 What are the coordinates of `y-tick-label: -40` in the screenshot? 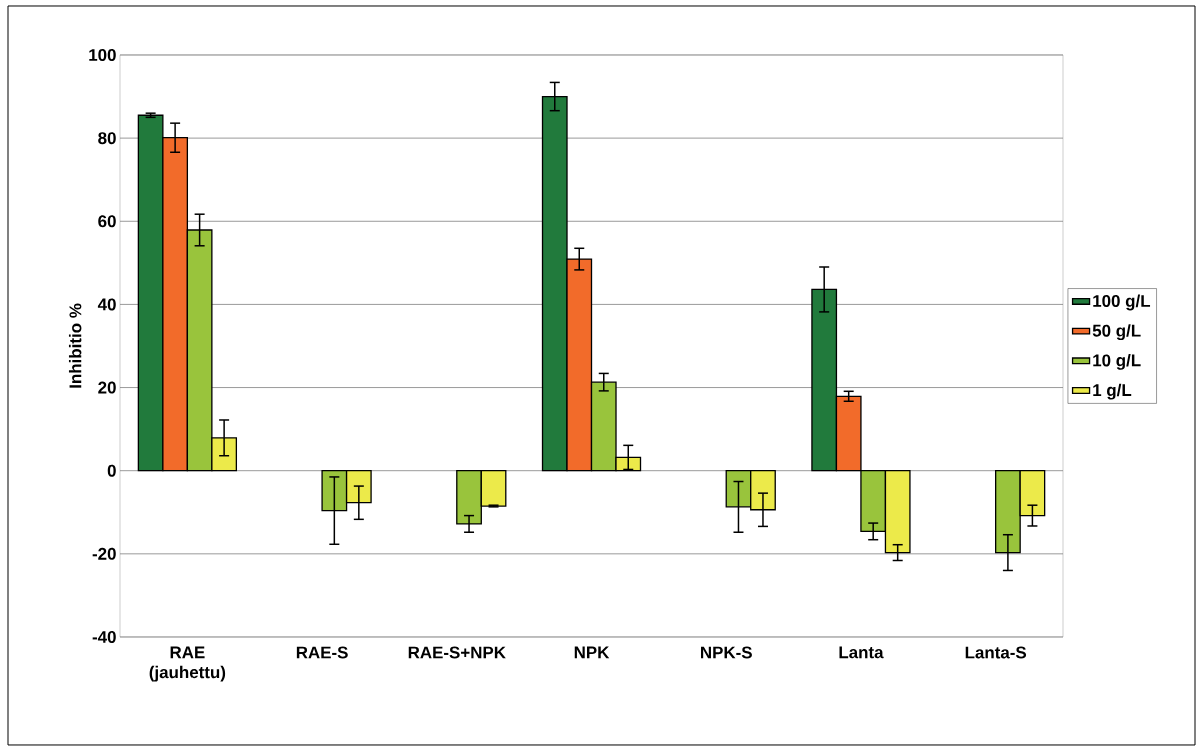 It's located at (104, 636).